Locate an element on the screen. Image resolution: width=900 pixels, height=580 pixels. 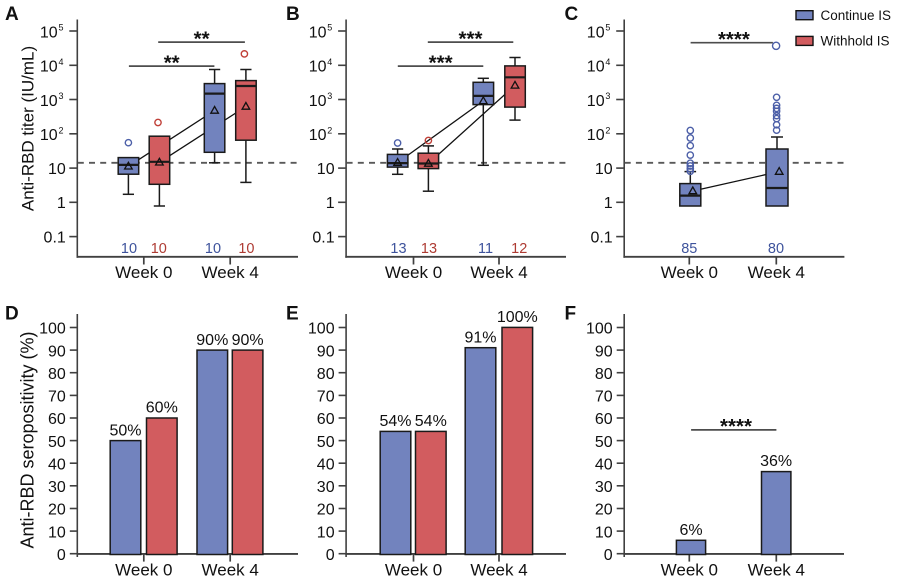
svg-text: 6% is located at coordinates (690, 530).